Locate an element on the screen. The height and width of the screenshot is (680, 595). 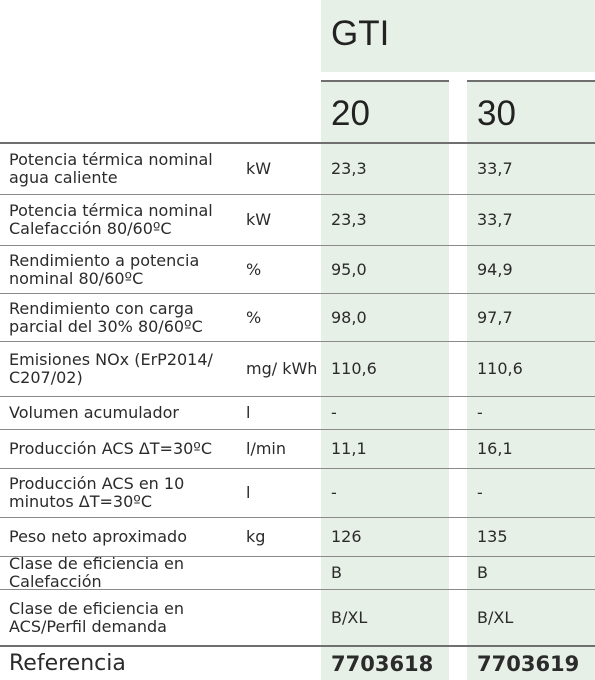
reference-code-20: 7703618 is located at coordinates (382, 663).